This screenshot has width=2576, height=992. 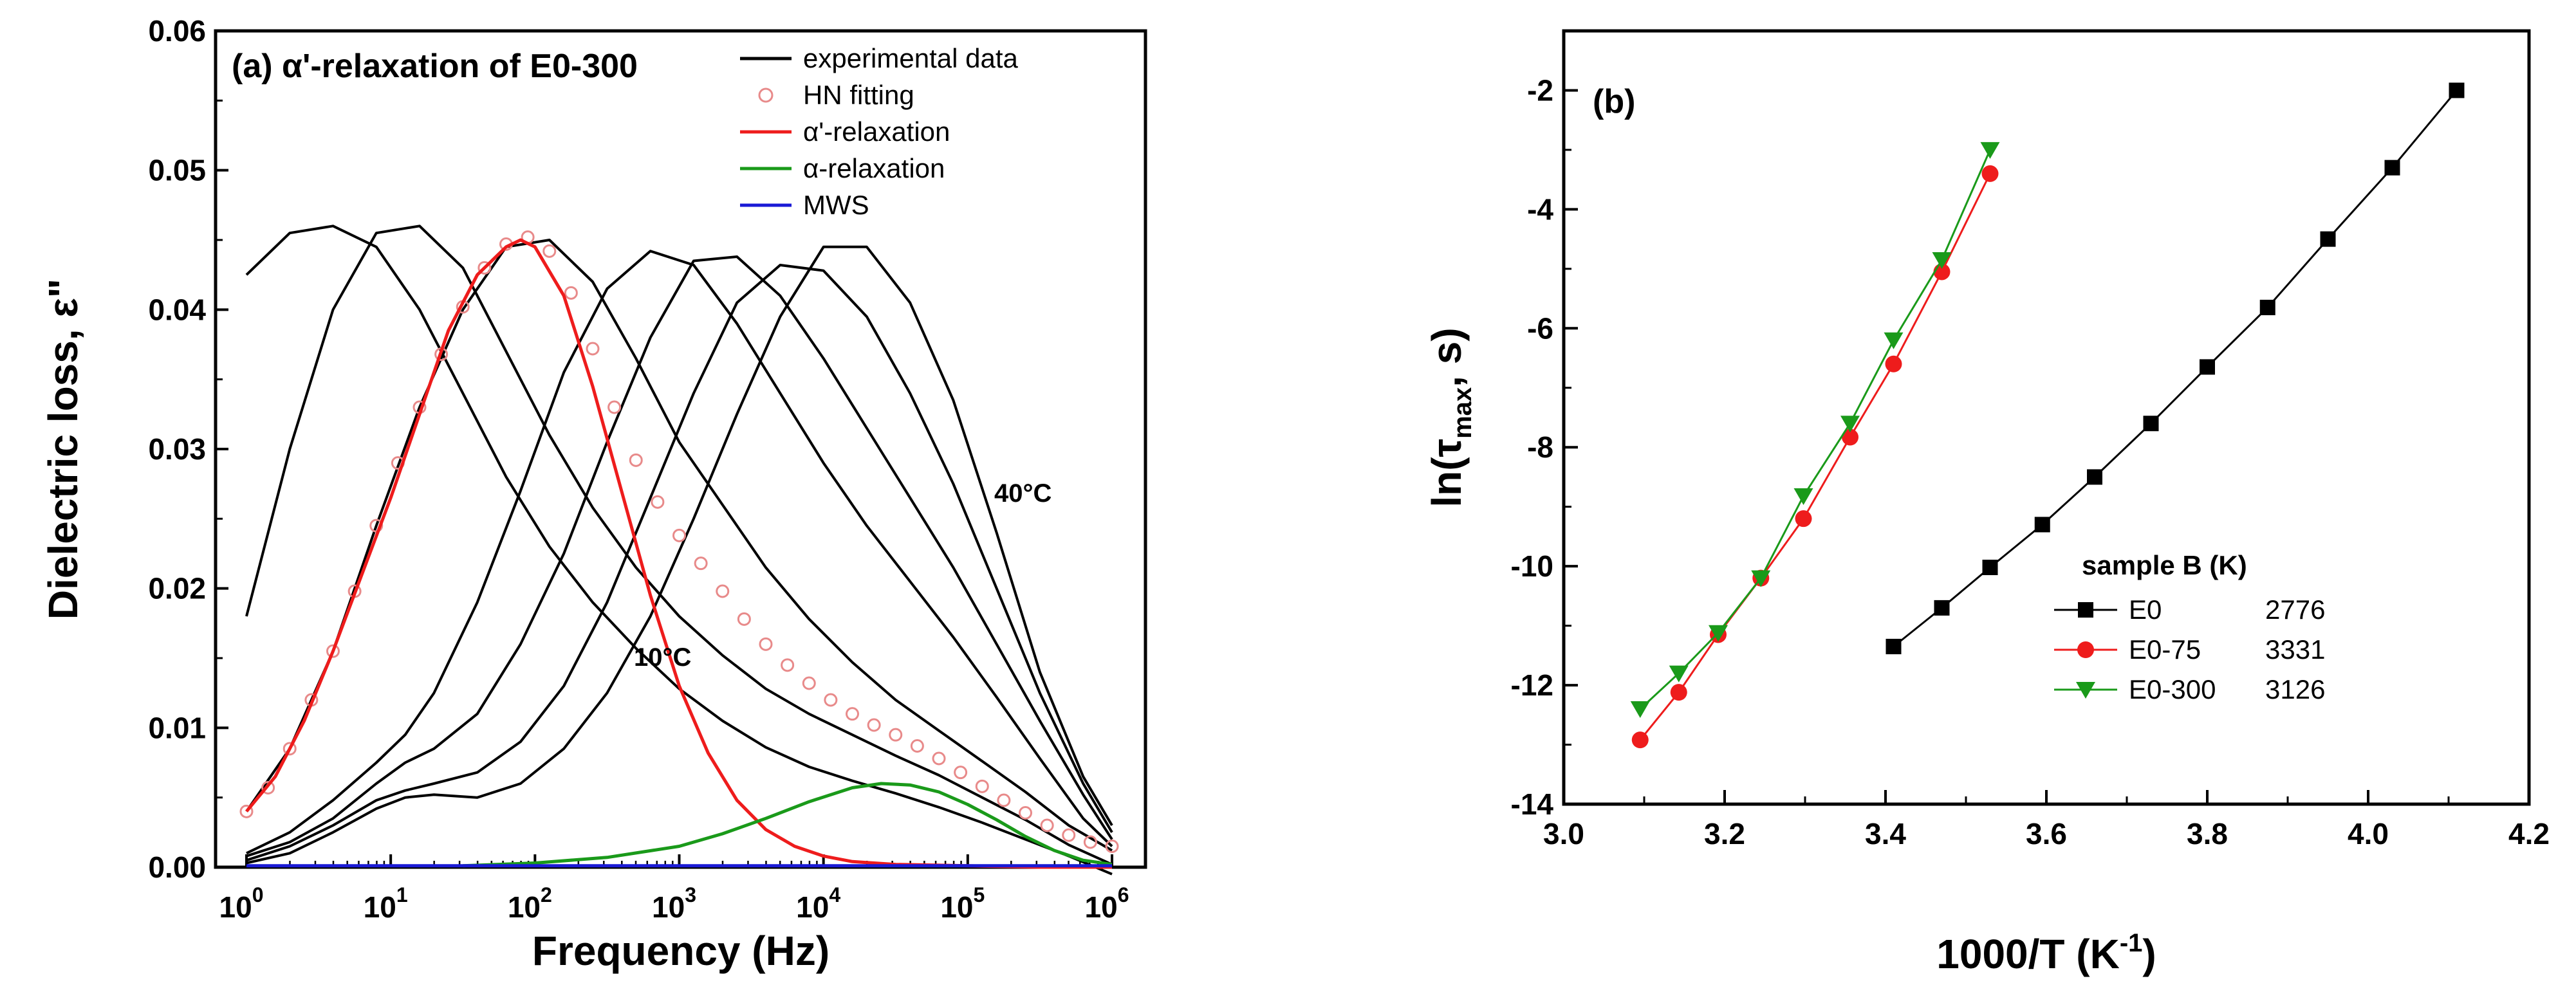 I want to click on panel-a-xtick-label: 10⁵, so click(x=962, y=903).